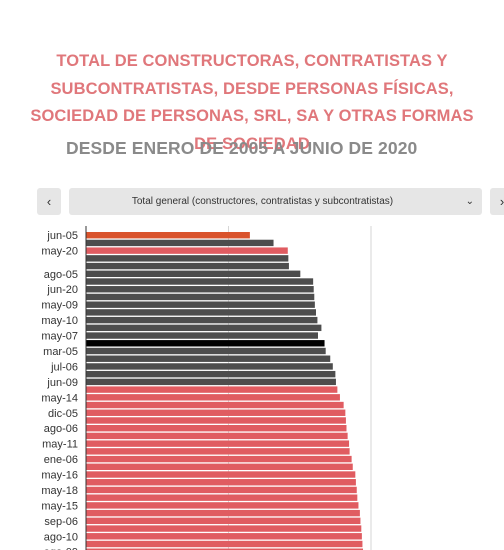 The height and width of the screenshot is (550, 504). What do you see at coordinates (62, 236) in the screenshot?
I see `category-label: jun-05` at bounding box center [62, 236].